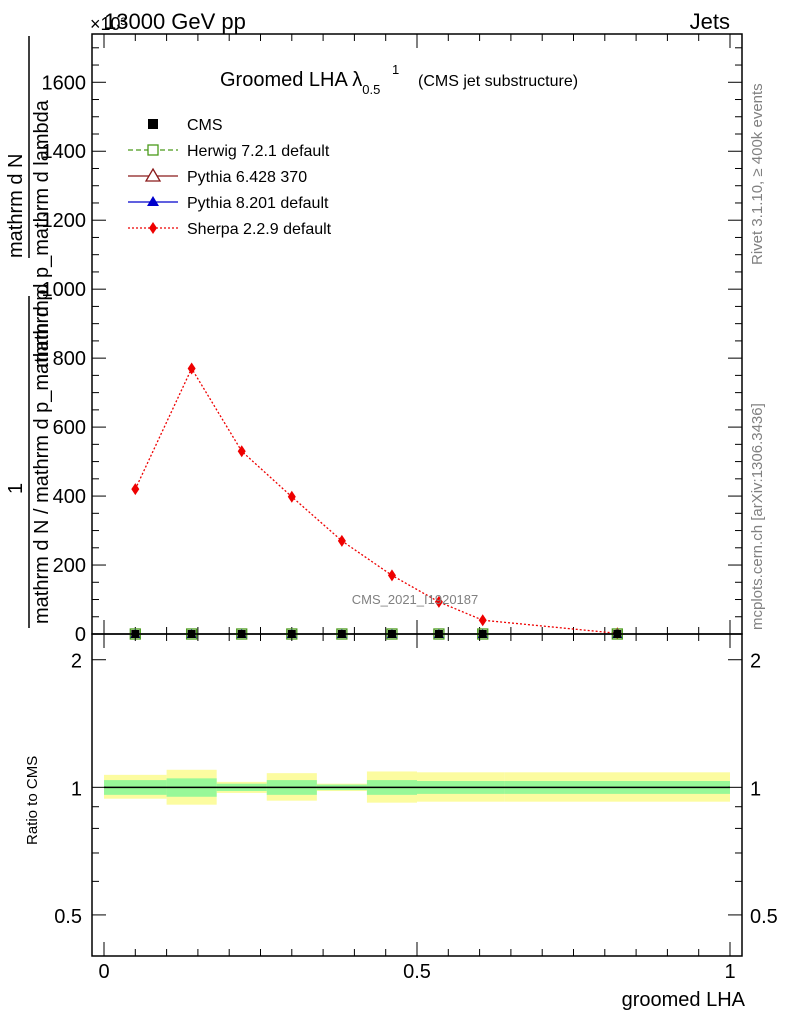 Image resolution: width=786 pixels, height=1024 pixels. I want to click on legend-label: Herwig 7.2.1 default, so click(258, 151).